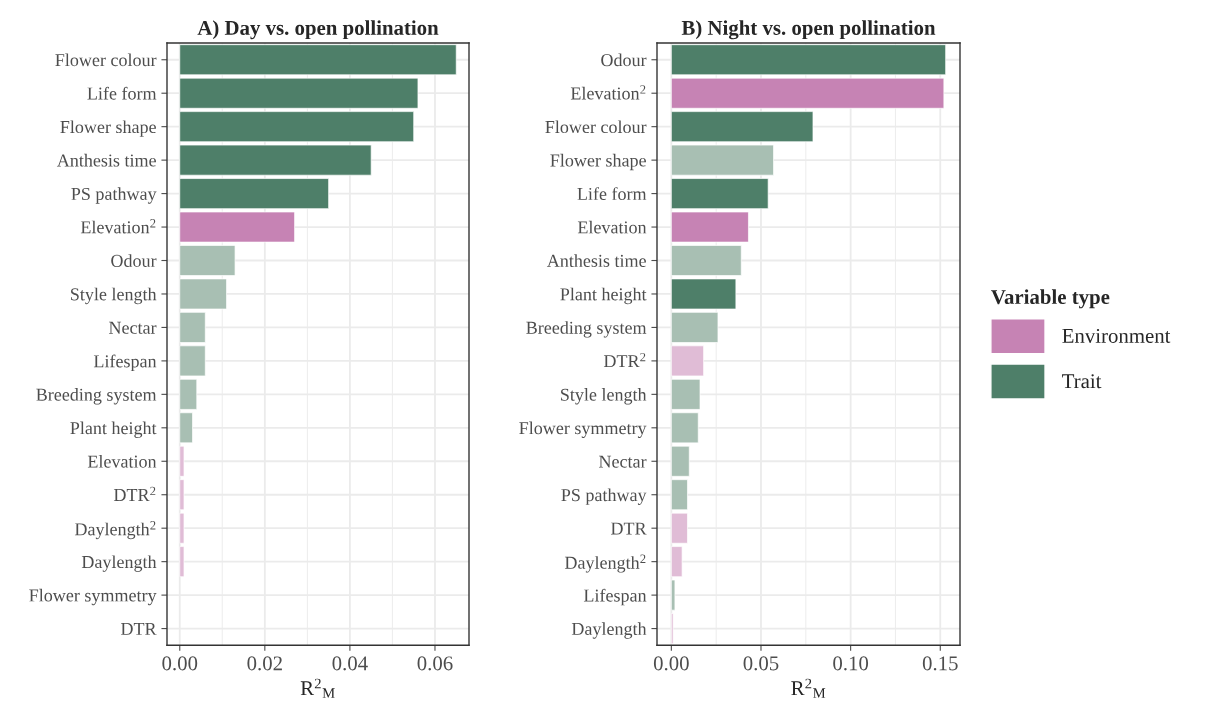 Image resolution: width=1208 pixels, height=717 pixels. What do you see at coordinates (940, 663) in the screenshot?
I see `x-tick-label: 0.15` at bounding box center [940, 663].